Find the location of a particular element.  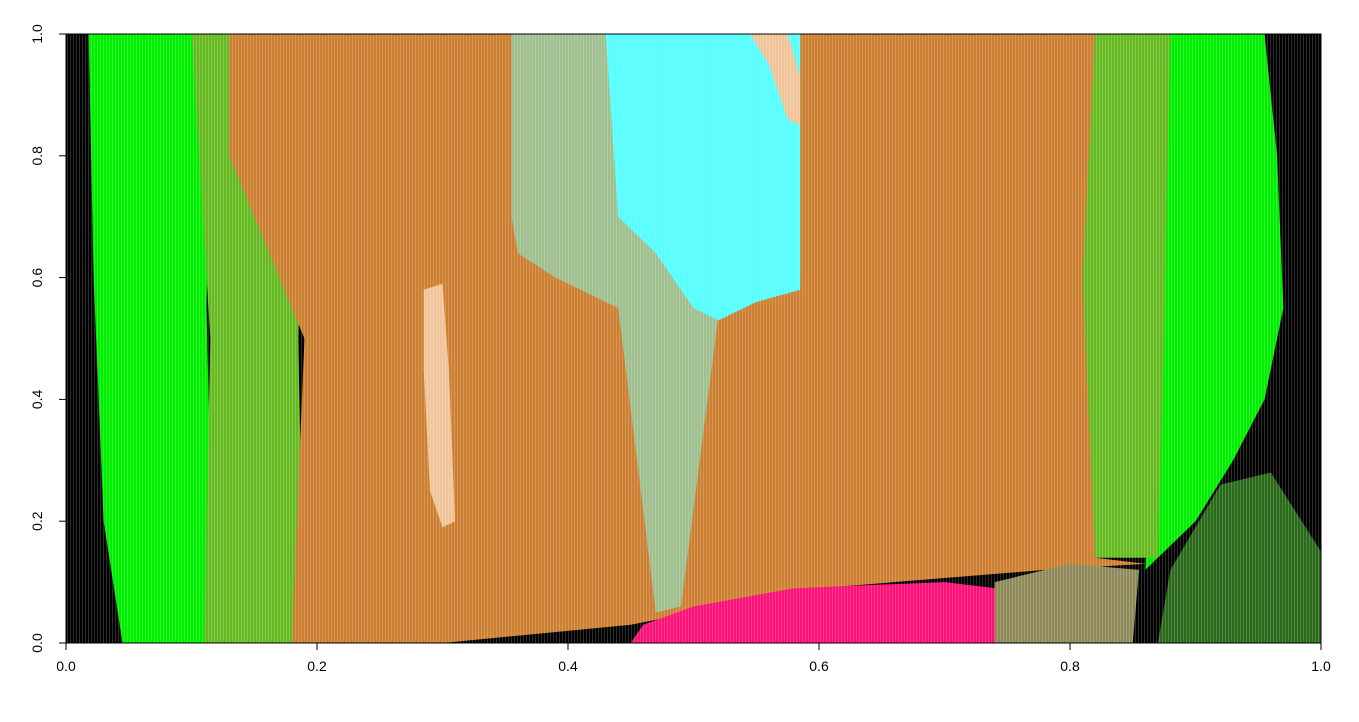

x-tick-label: 0.0 is located at coordinates (66, 666).